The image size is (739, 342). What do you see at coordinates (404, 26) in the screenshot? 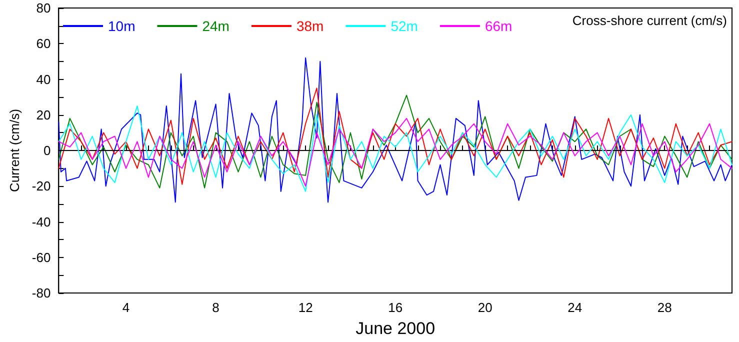
I see `legend-label: 52m` at bounding box center [404, 26].